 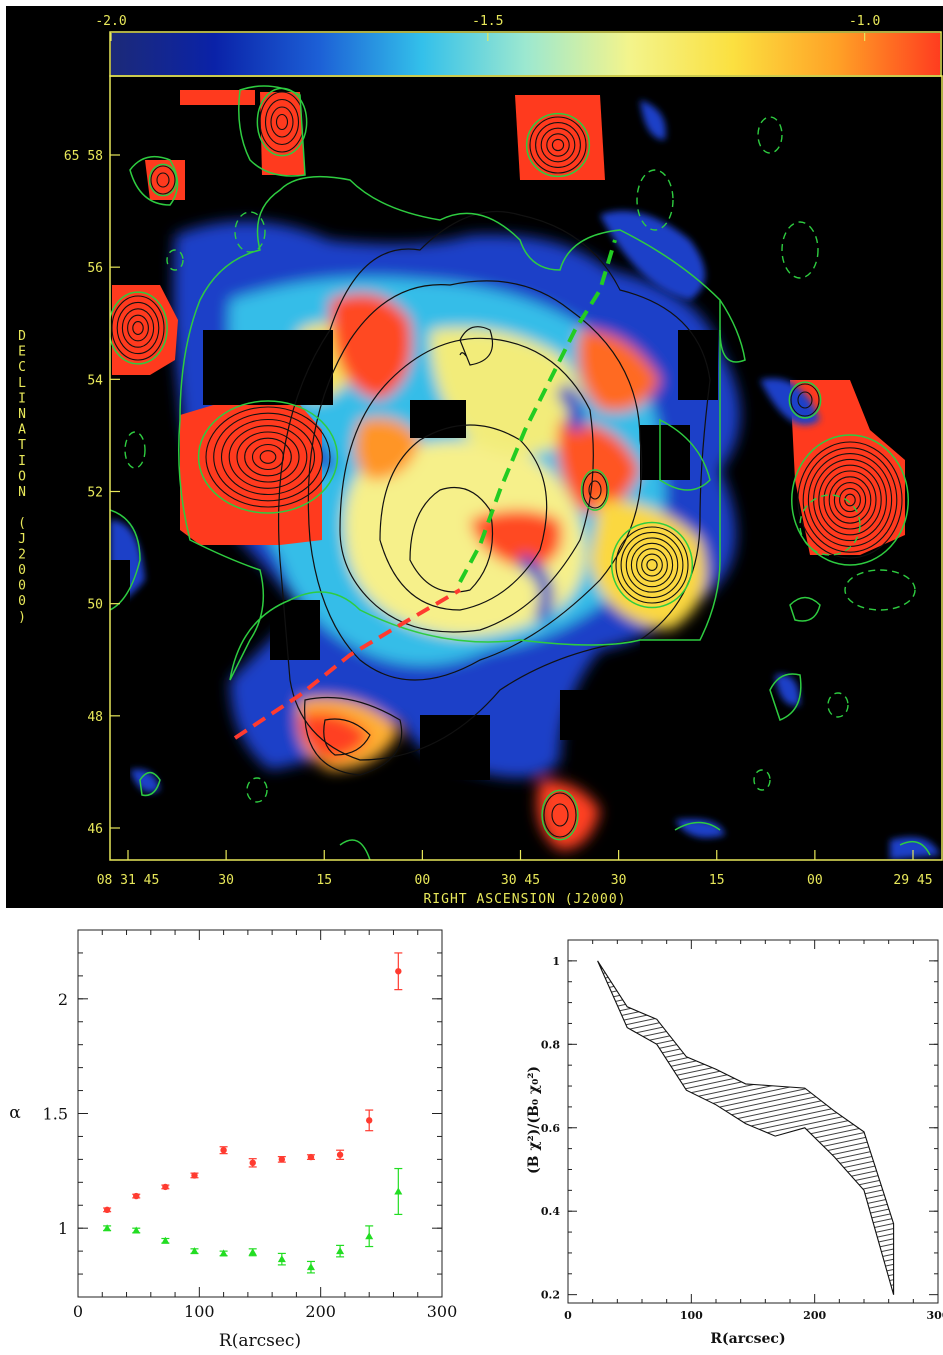 I want to click on alpha-xlabel: R(arcsec), so click(x=260, y=1341).